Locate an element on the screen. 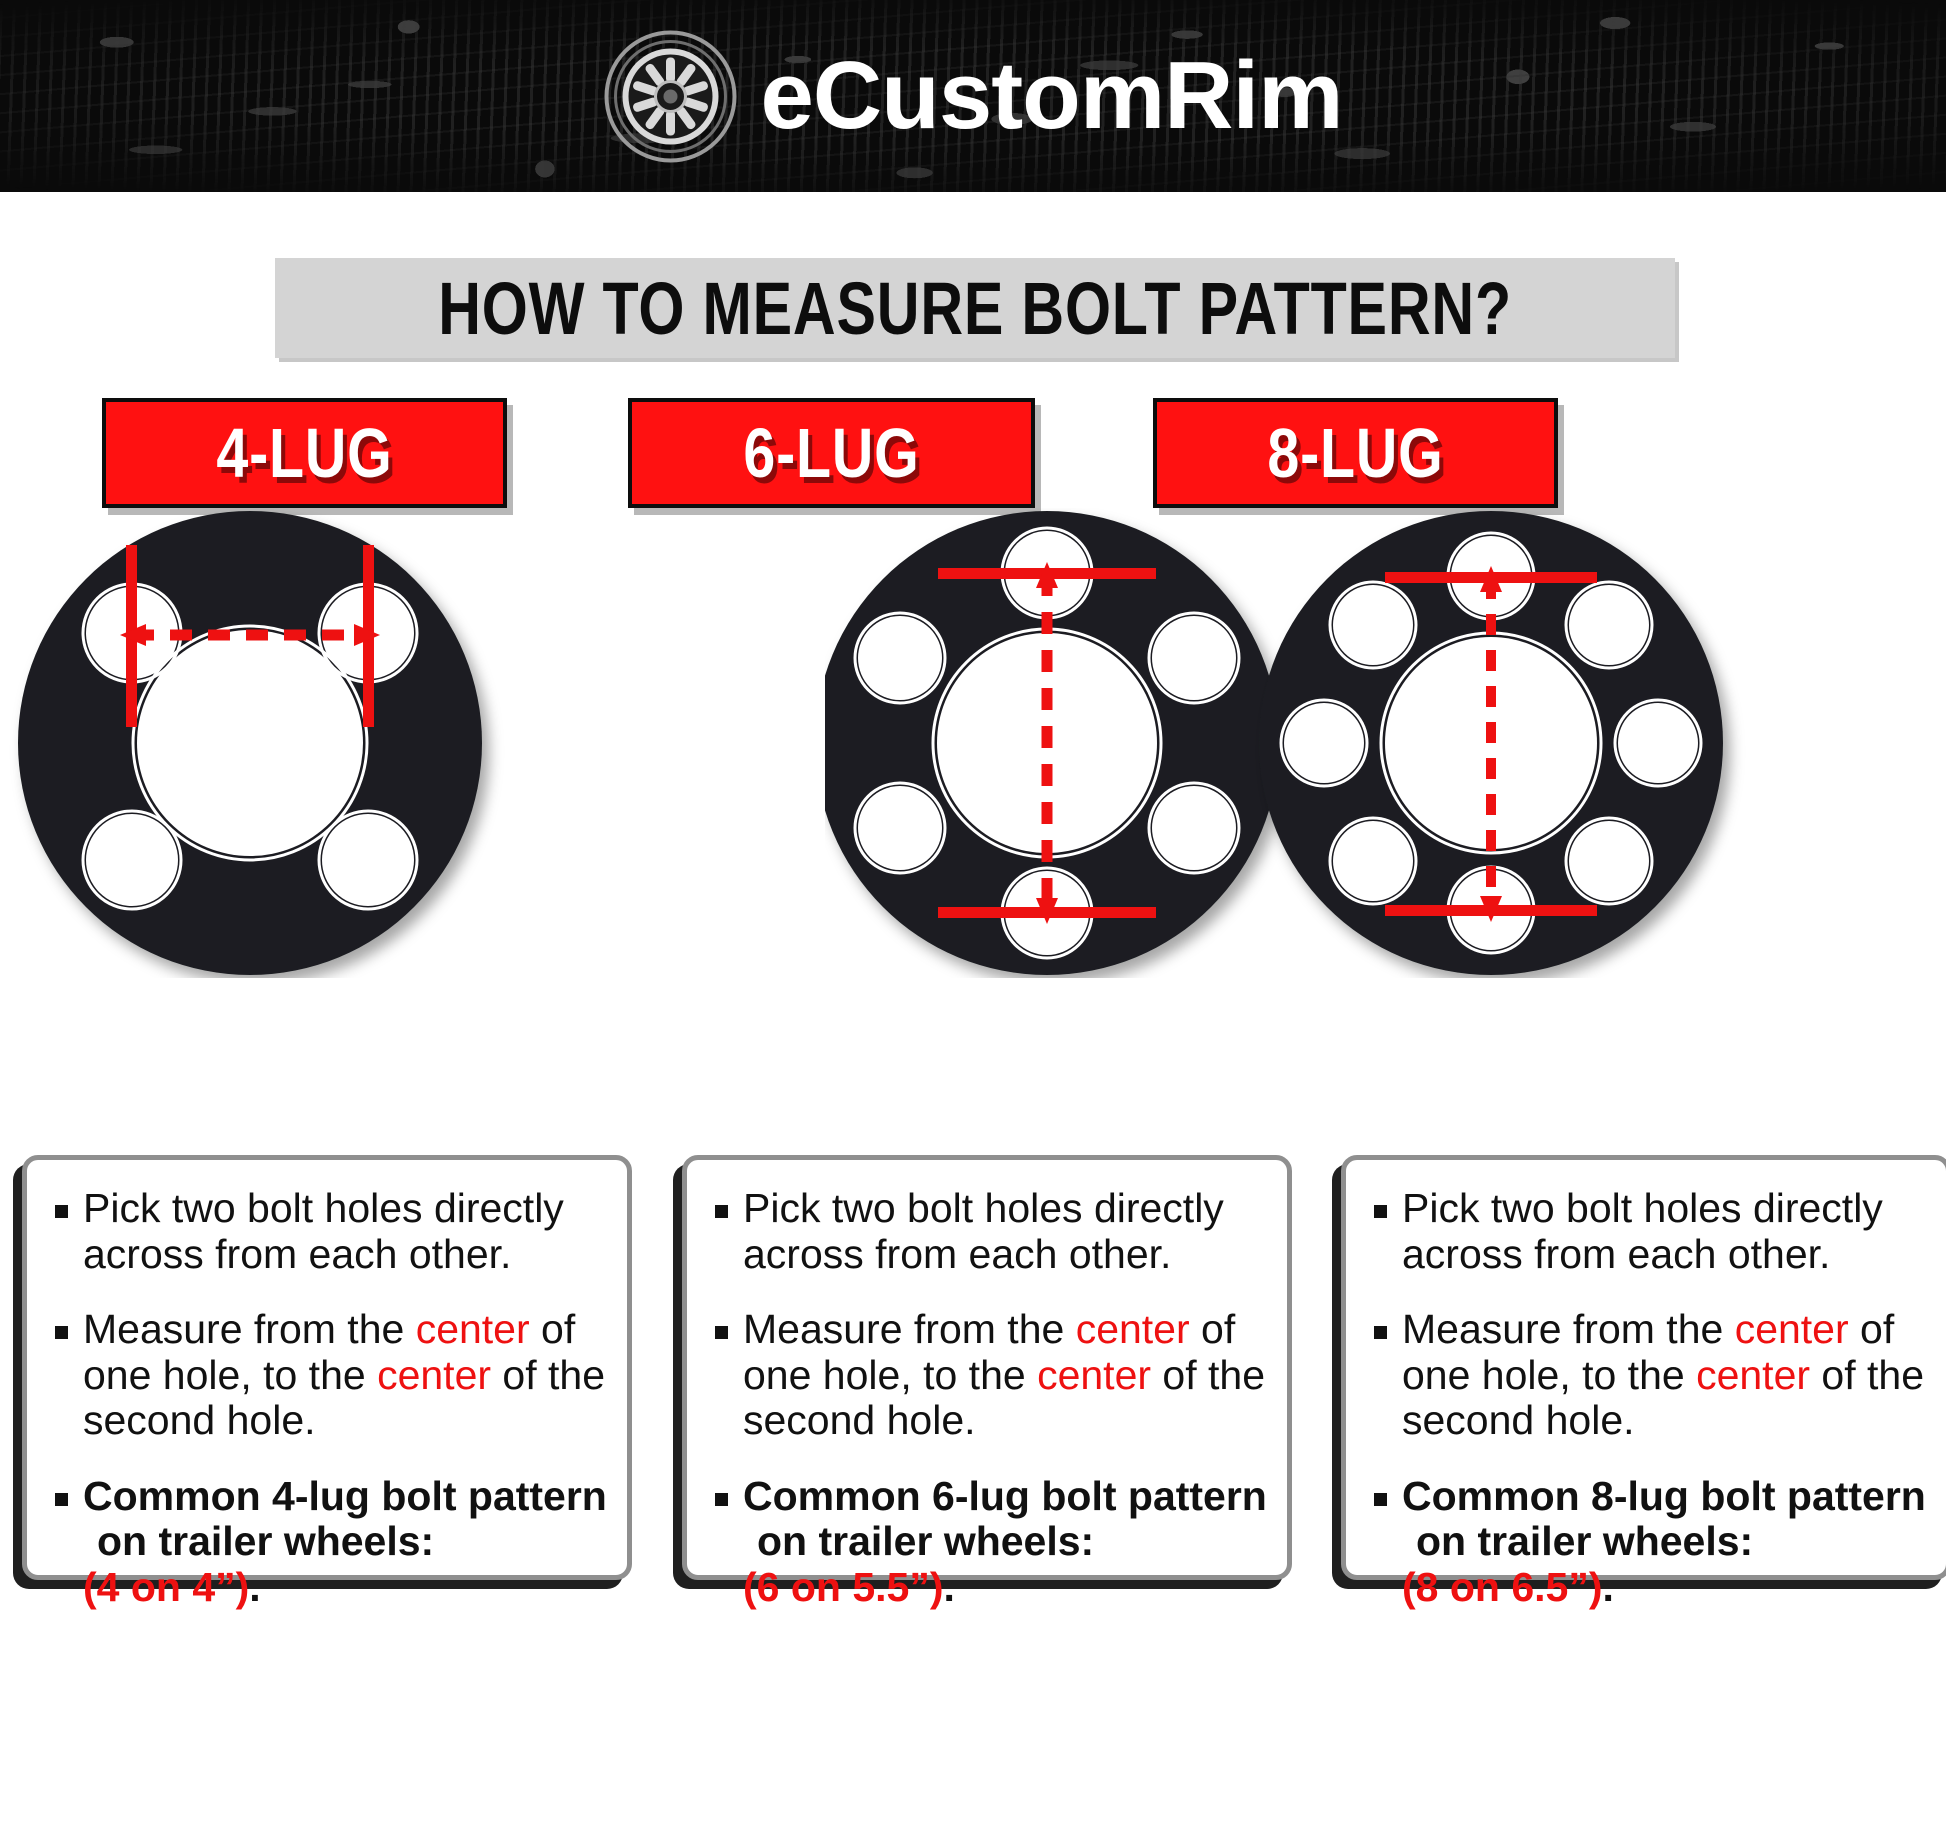 This screenshot has width=1946, height=1839. page-title-banner: HOW TO MEASURE BOLT PATTERN? is located at coordinates (975, 308).